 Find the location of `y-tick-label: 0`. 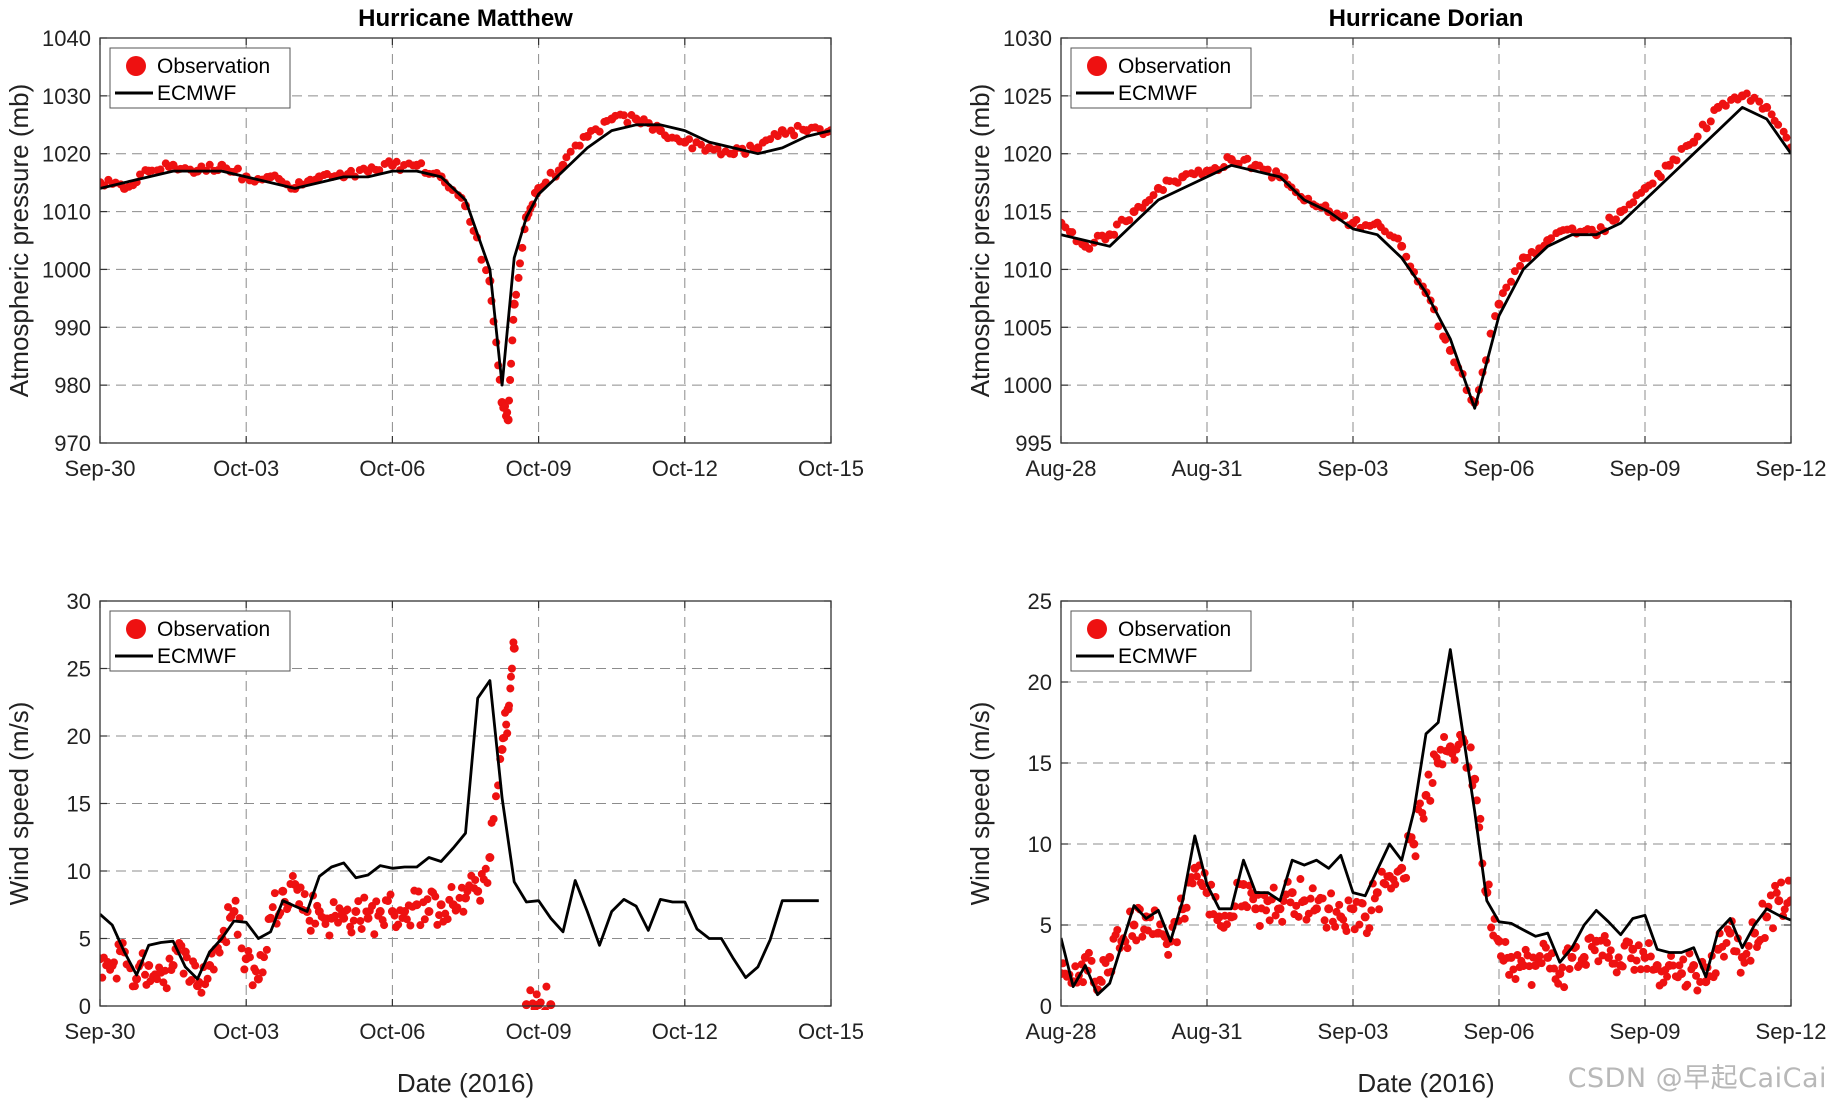

y-tick-label: 0 is located at coordinates (1046, 1006).